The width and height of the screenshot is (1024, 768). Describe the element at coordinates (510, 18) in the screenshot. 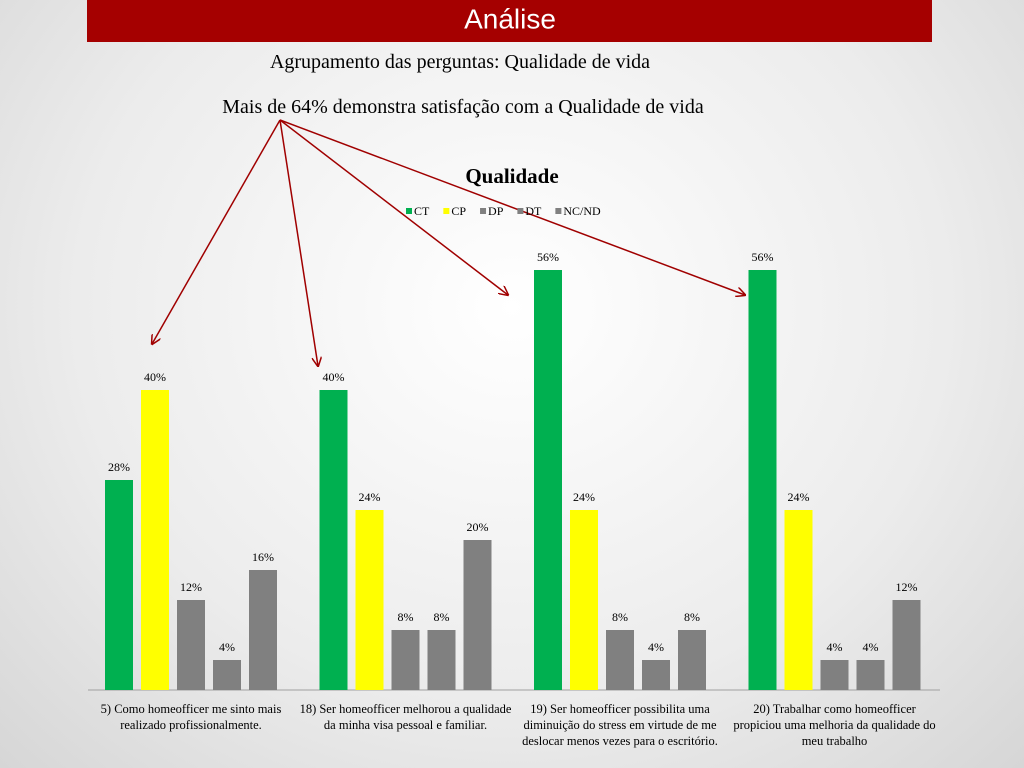

I see `header-title: Análise` at that location.